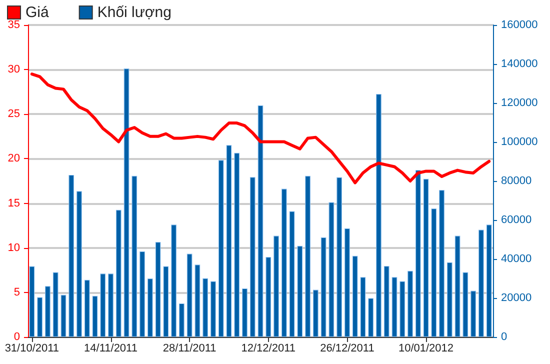  Describe the element at coordinates (516, 298) in the screenshot. I see `y2-tick-label: 20000` at that location.